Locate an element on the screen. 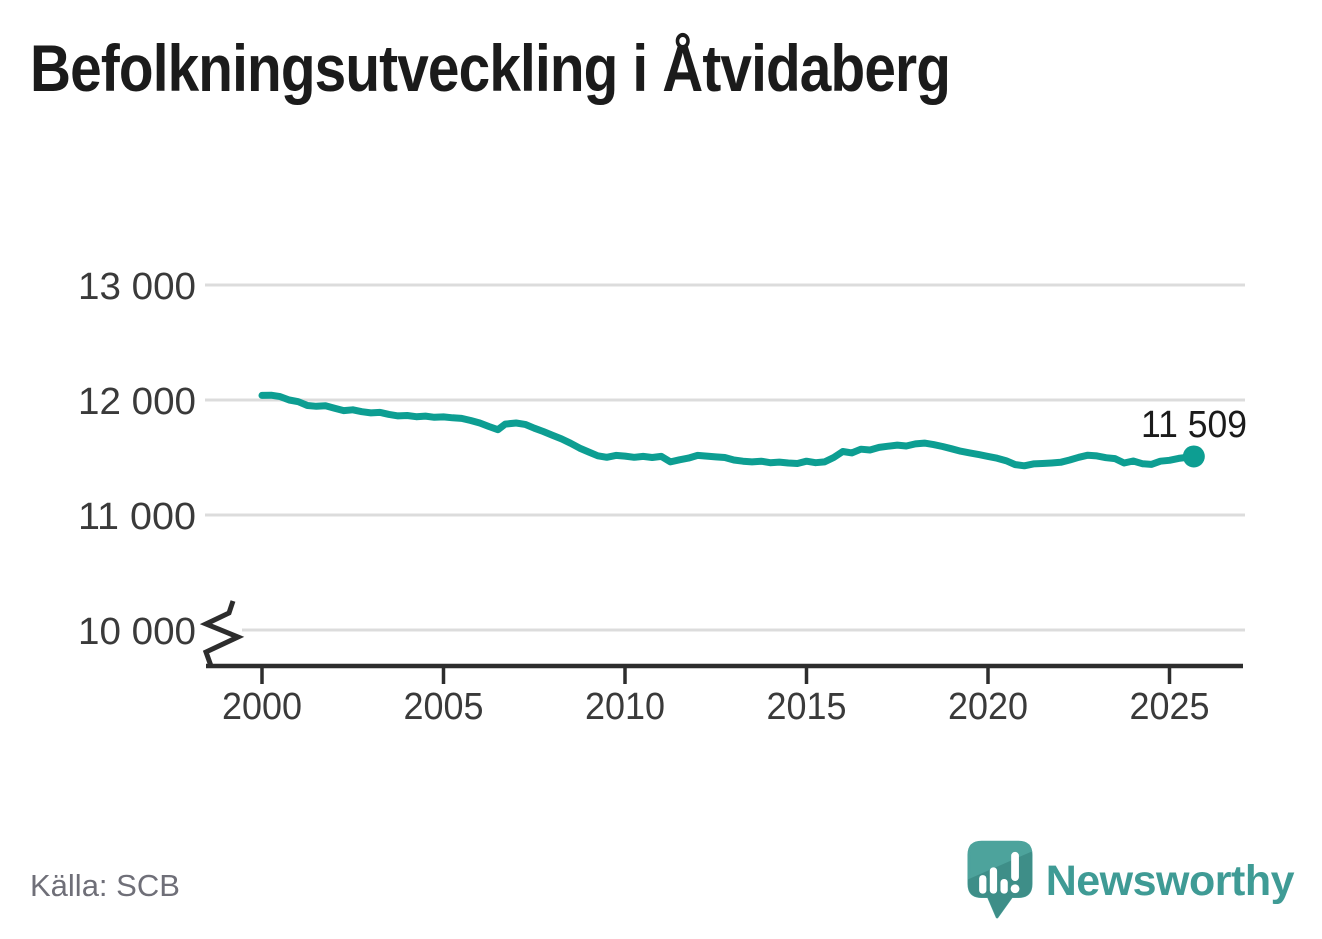 The height and width of the screenshot is (939, 1322). y-axis-break-icon is located at coordinates (222, 633).